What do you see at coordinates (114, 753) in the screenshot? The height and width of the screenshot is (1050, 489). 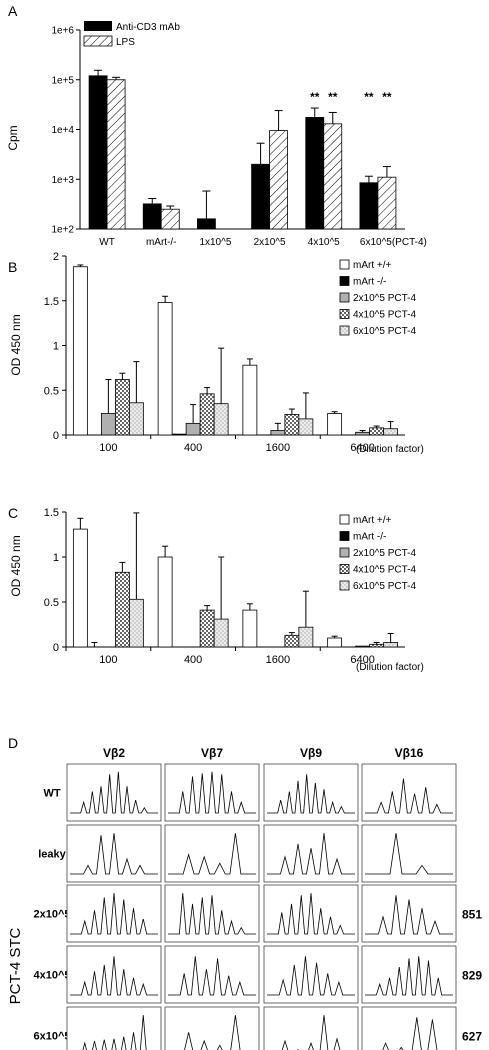 I see `panel-d-column-label: Vβ2` at bounding box center [114, 753].